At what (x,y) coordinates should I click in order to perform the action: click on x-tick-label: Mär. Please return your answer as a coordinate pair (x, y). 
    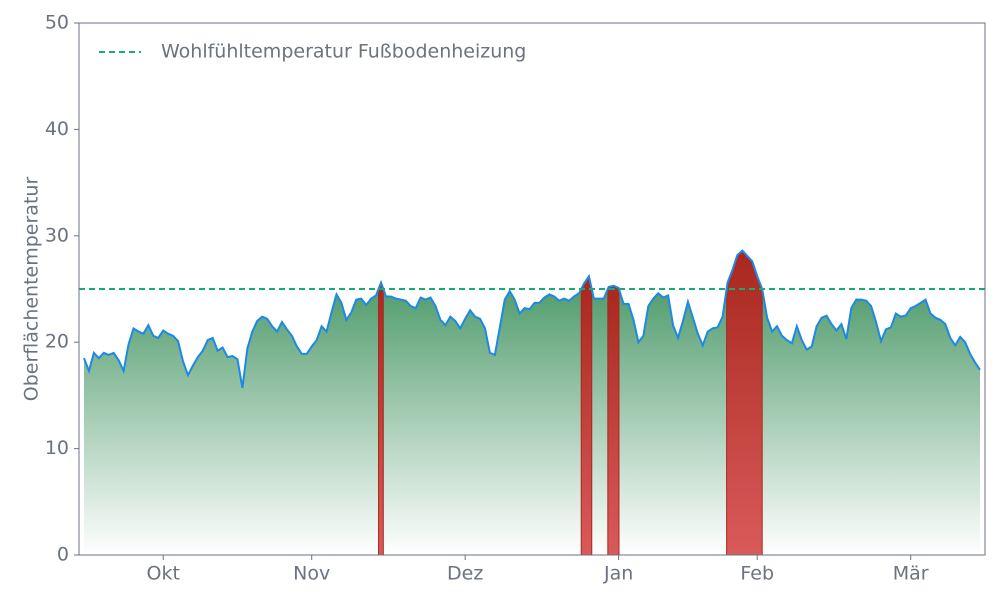
    Looking at the image, I should click on (911, 574).